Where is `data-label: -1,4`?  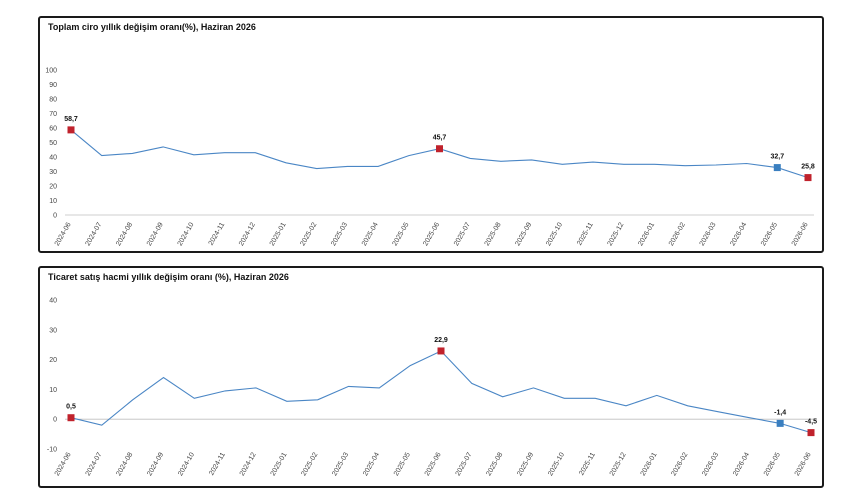 data-label: -1,4 is located at coordinates (780, 412).